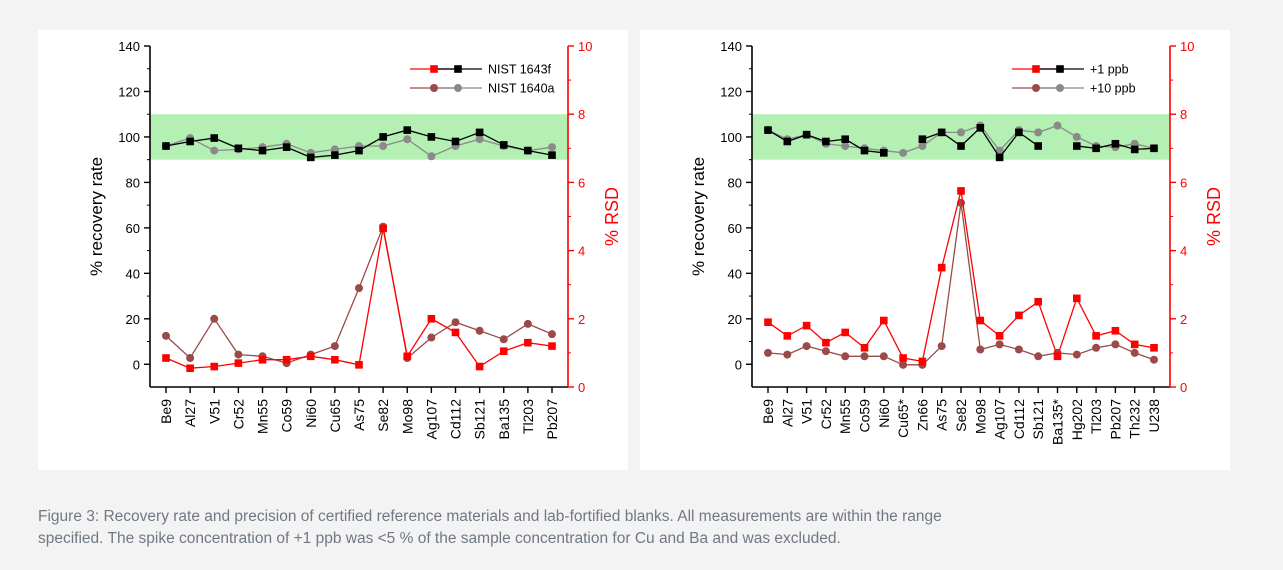 The height and width of the screenshot is (570, 1283). What do you see at coordinates (521, 89) in the screenshot?
I see `legend-label-2: NIST 1640a` at bounding box center [521, 89].